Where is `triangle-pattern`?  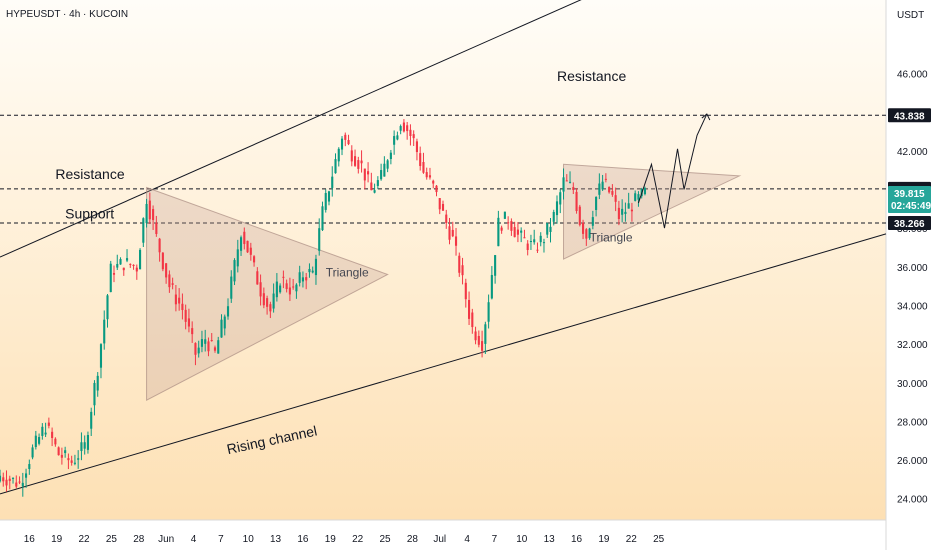
triangle-pattern is located at coordinates (652, 211).